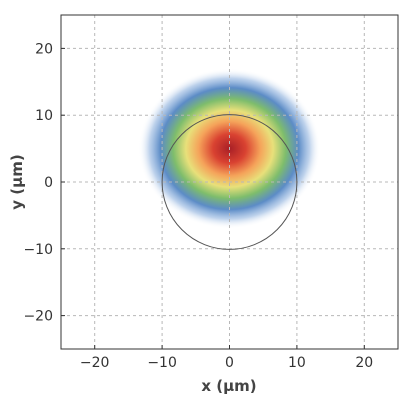  I want to click on x-axis: −20 −10 0 10 20, so click(226, 358).